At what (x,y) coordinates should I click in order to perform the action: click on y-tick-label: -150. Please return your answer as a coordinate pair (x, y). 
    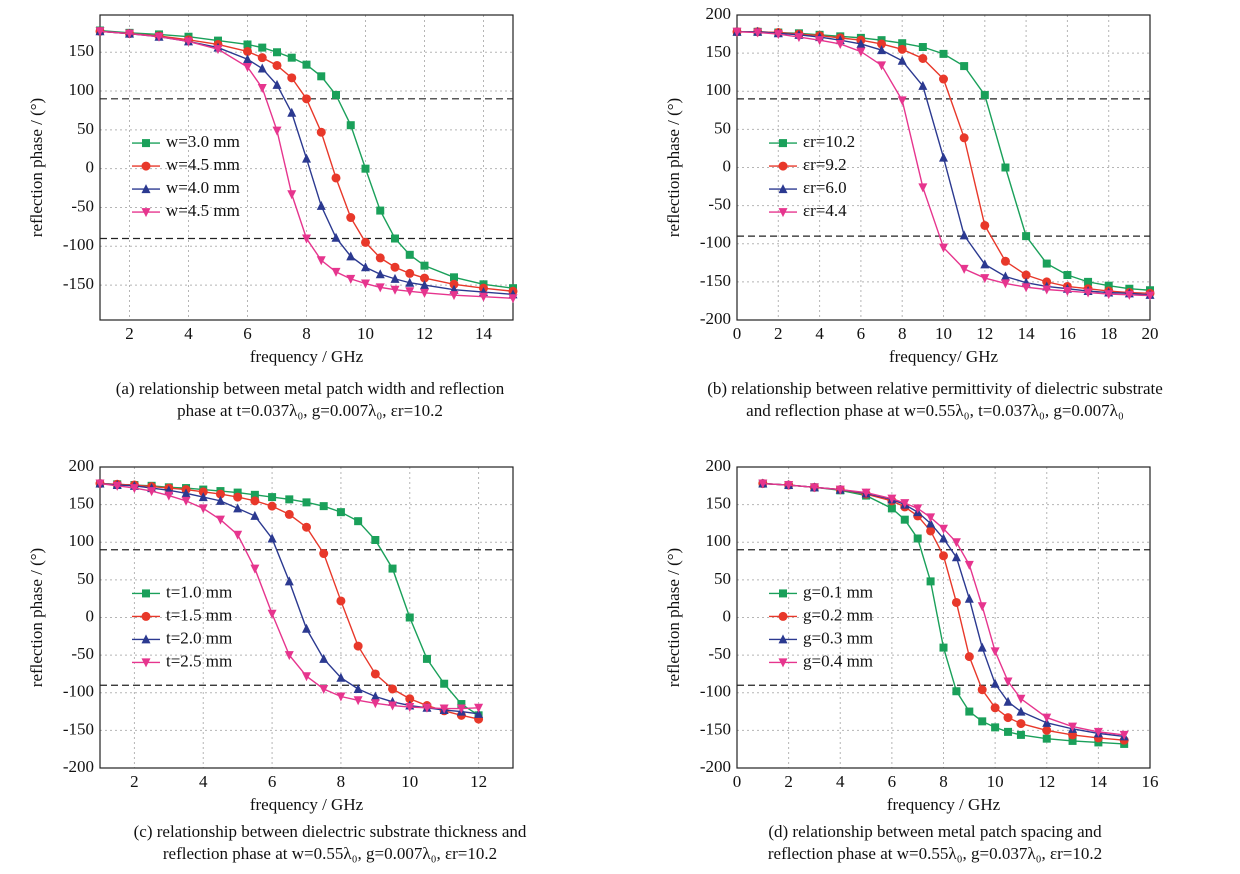
    Looking at the image, I should click on (715, 728).